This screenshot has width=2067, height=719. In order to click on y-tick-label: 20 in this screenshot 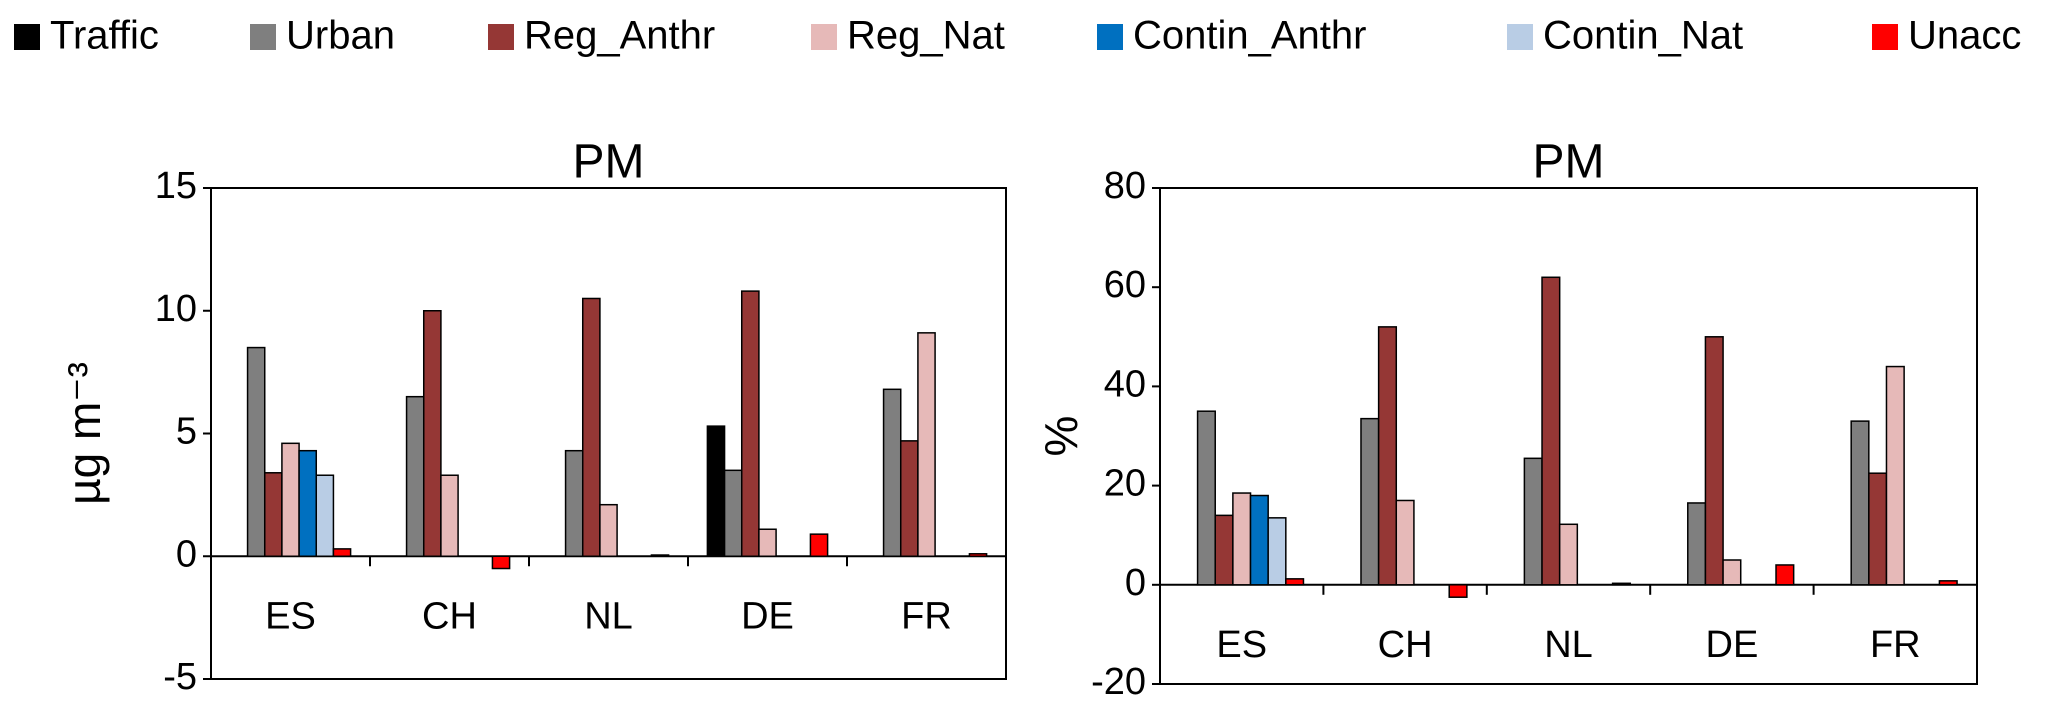, I will do `click(1125, 484)`.